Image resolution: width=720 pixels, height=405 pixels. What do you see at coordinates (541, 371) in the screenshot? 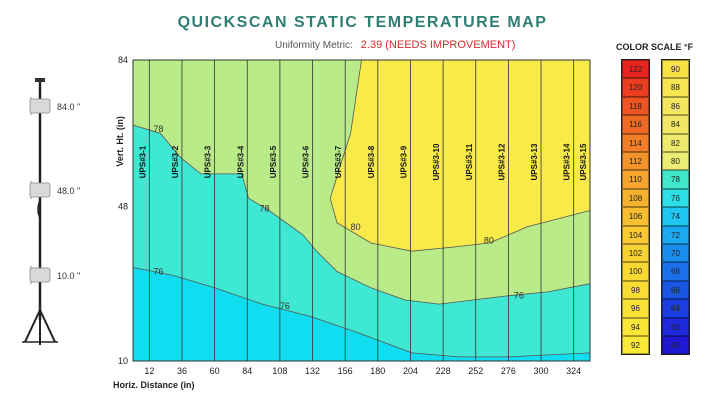
I see `x-tick-label-300: 300` at bounding box center [541, 371].